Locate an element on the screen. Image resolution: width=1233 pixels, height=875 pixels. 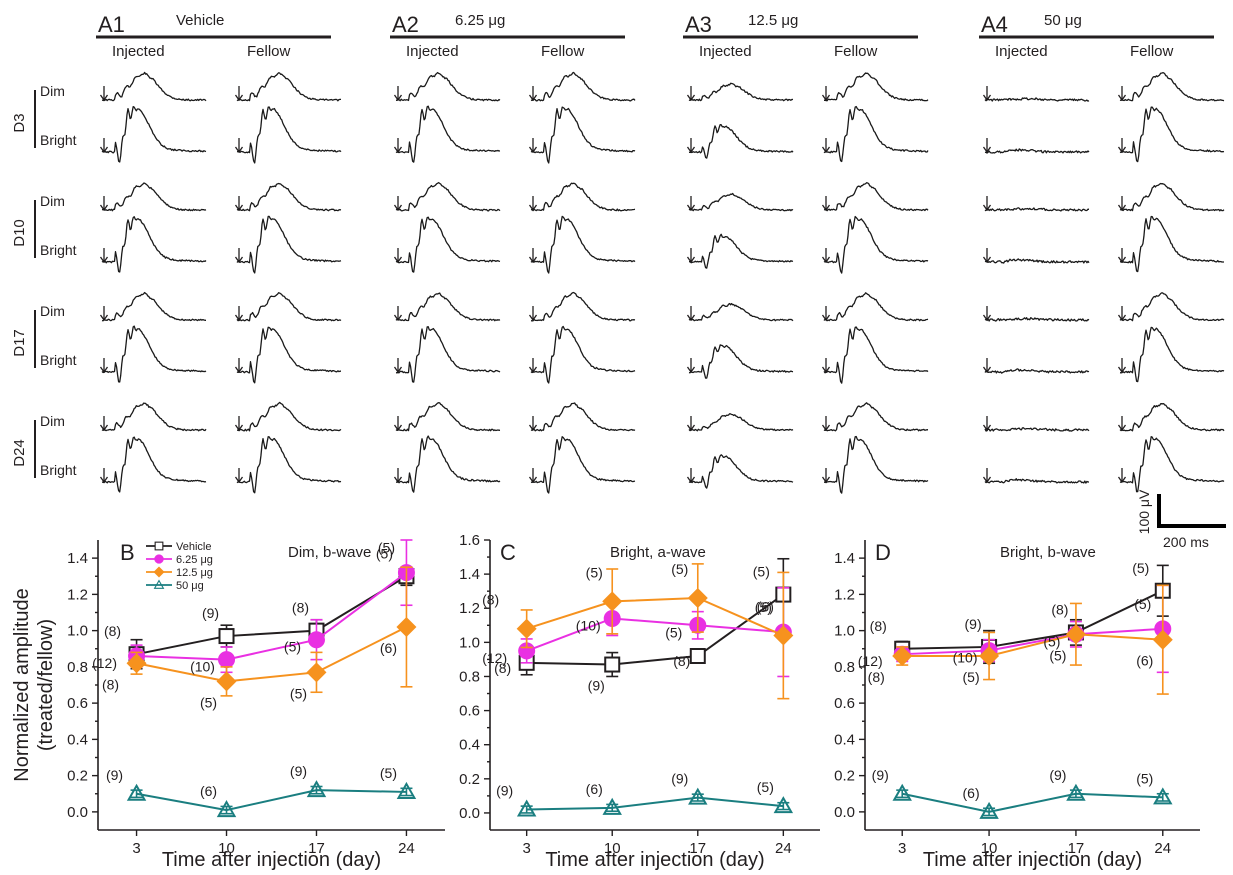
chart-title: Bright, a-wave is located at coordinates (658, 552).